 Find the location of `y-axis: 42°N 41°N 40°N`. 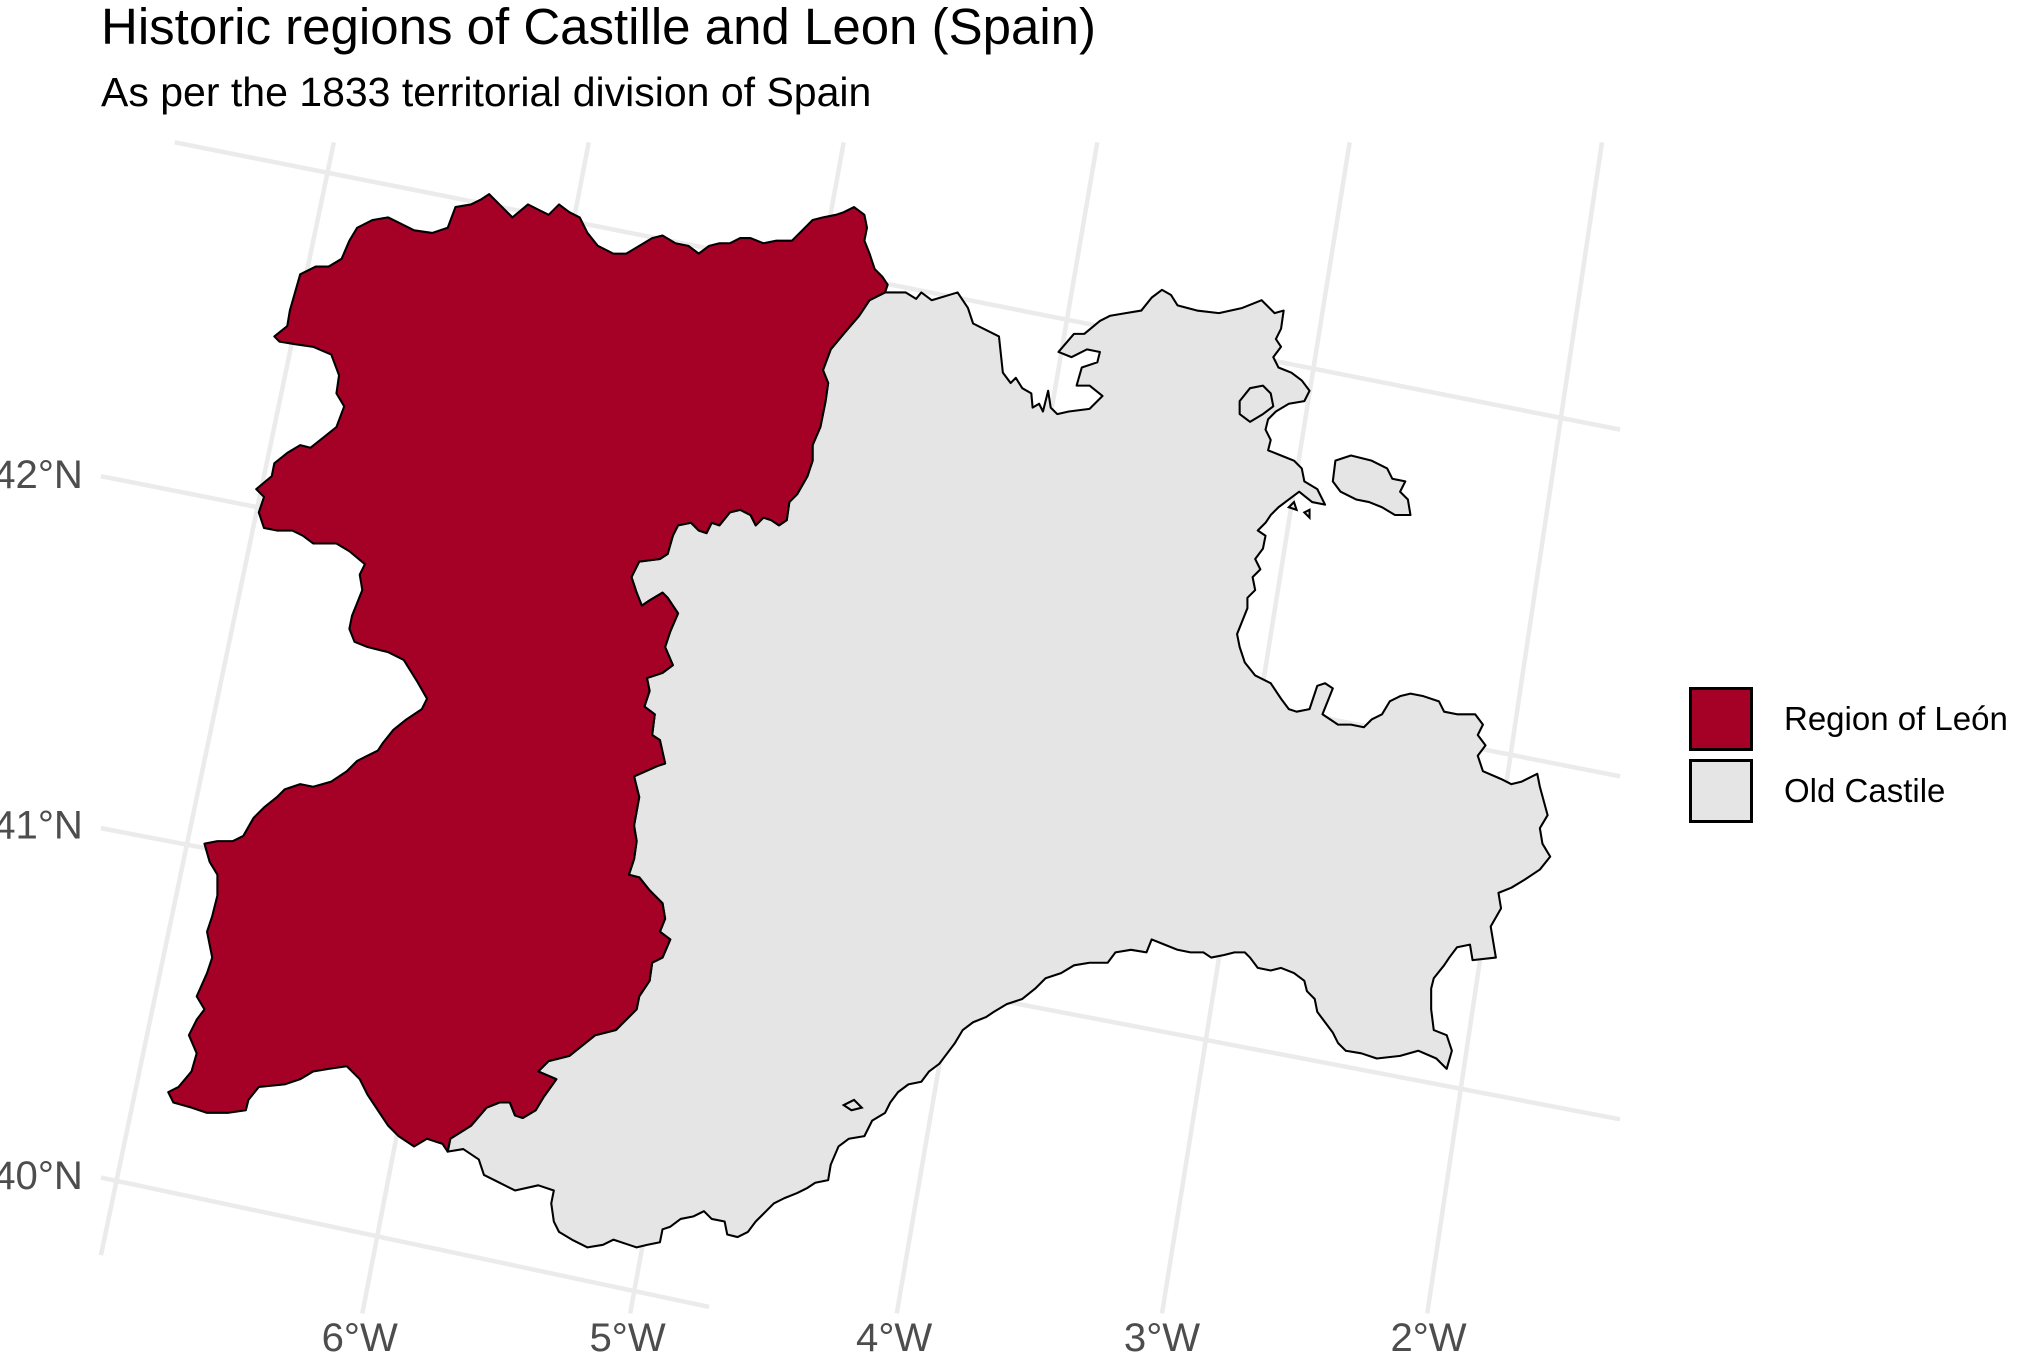

y-axis: 42°N 41°N 40°N is located at coordinates (41, 825).